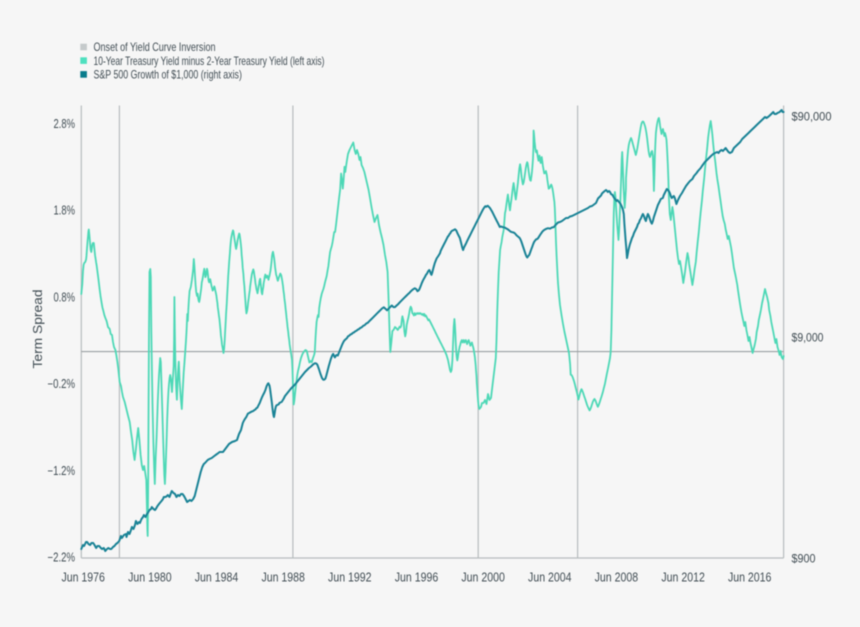 This screenshot has height=627, width=860. What do you see at coordinates (62, 471) in the screenshot?
I see `svg-text: −1.2%` at bounding box center [62, 471].